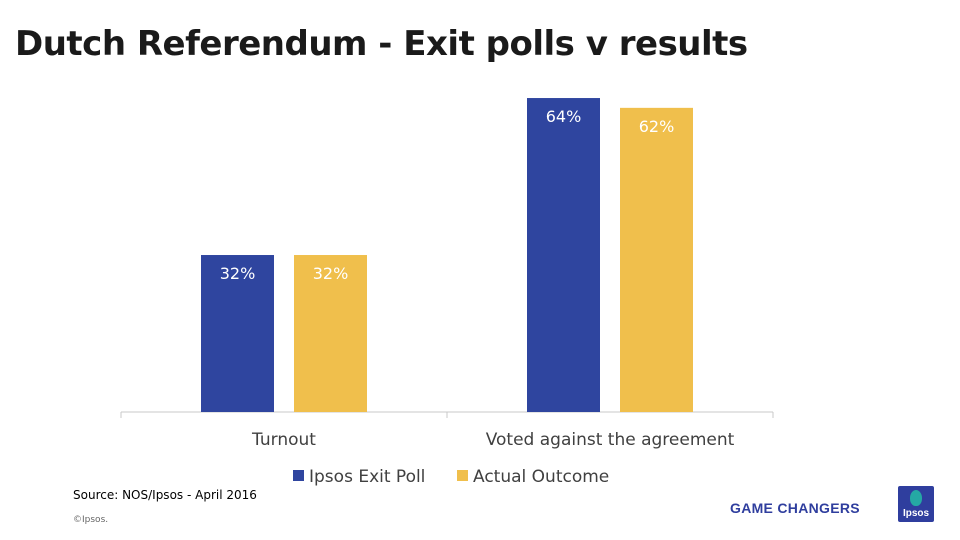  I want to click on ipsos-logo-mark-icon, so click(916, 498).